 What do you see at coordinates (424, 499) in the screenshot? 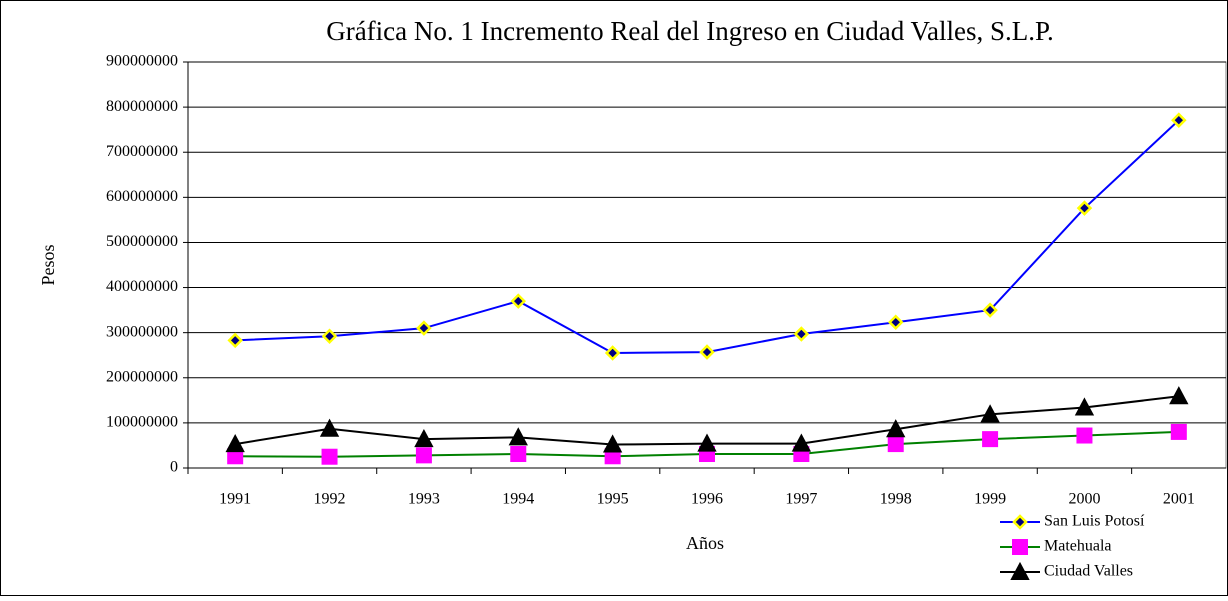
I see `x-tick-label: 1993` at bounding box center [424, 499].